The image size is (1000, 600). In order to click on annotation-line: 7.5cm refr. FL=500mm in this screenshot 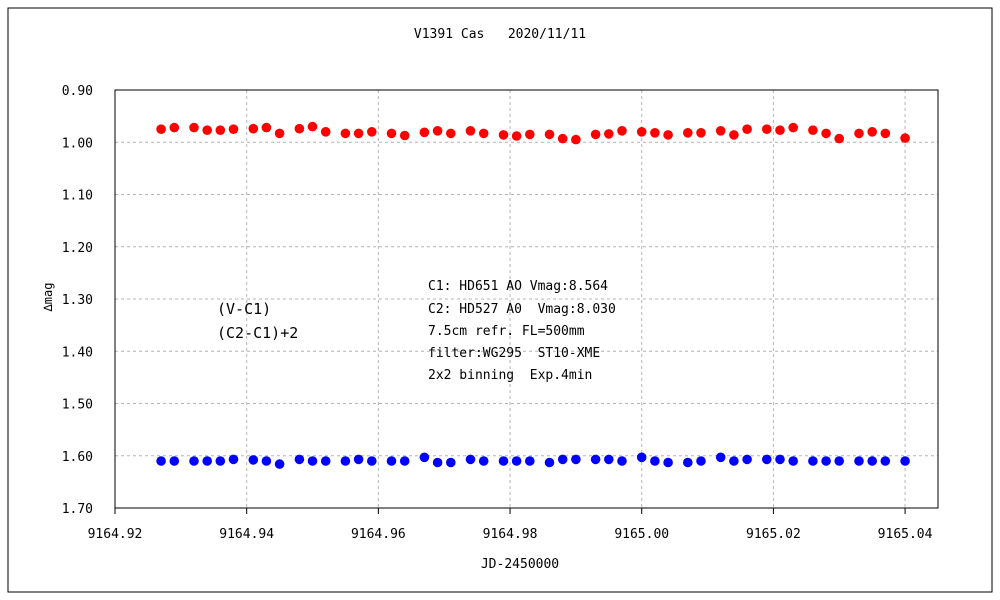, I will do `click(506, 331)`.